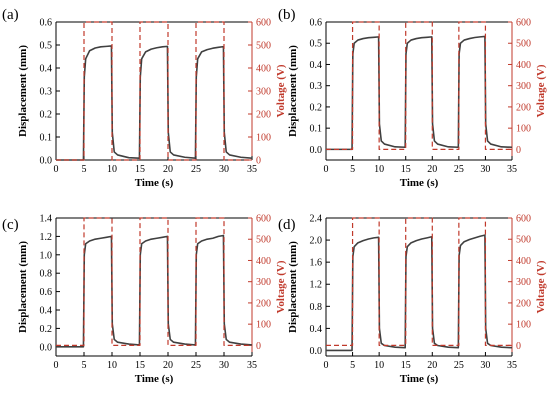 The height and width of the screenshot is (408, 550). I want to click on y-tick-label: 1.0, so click(46, 255).